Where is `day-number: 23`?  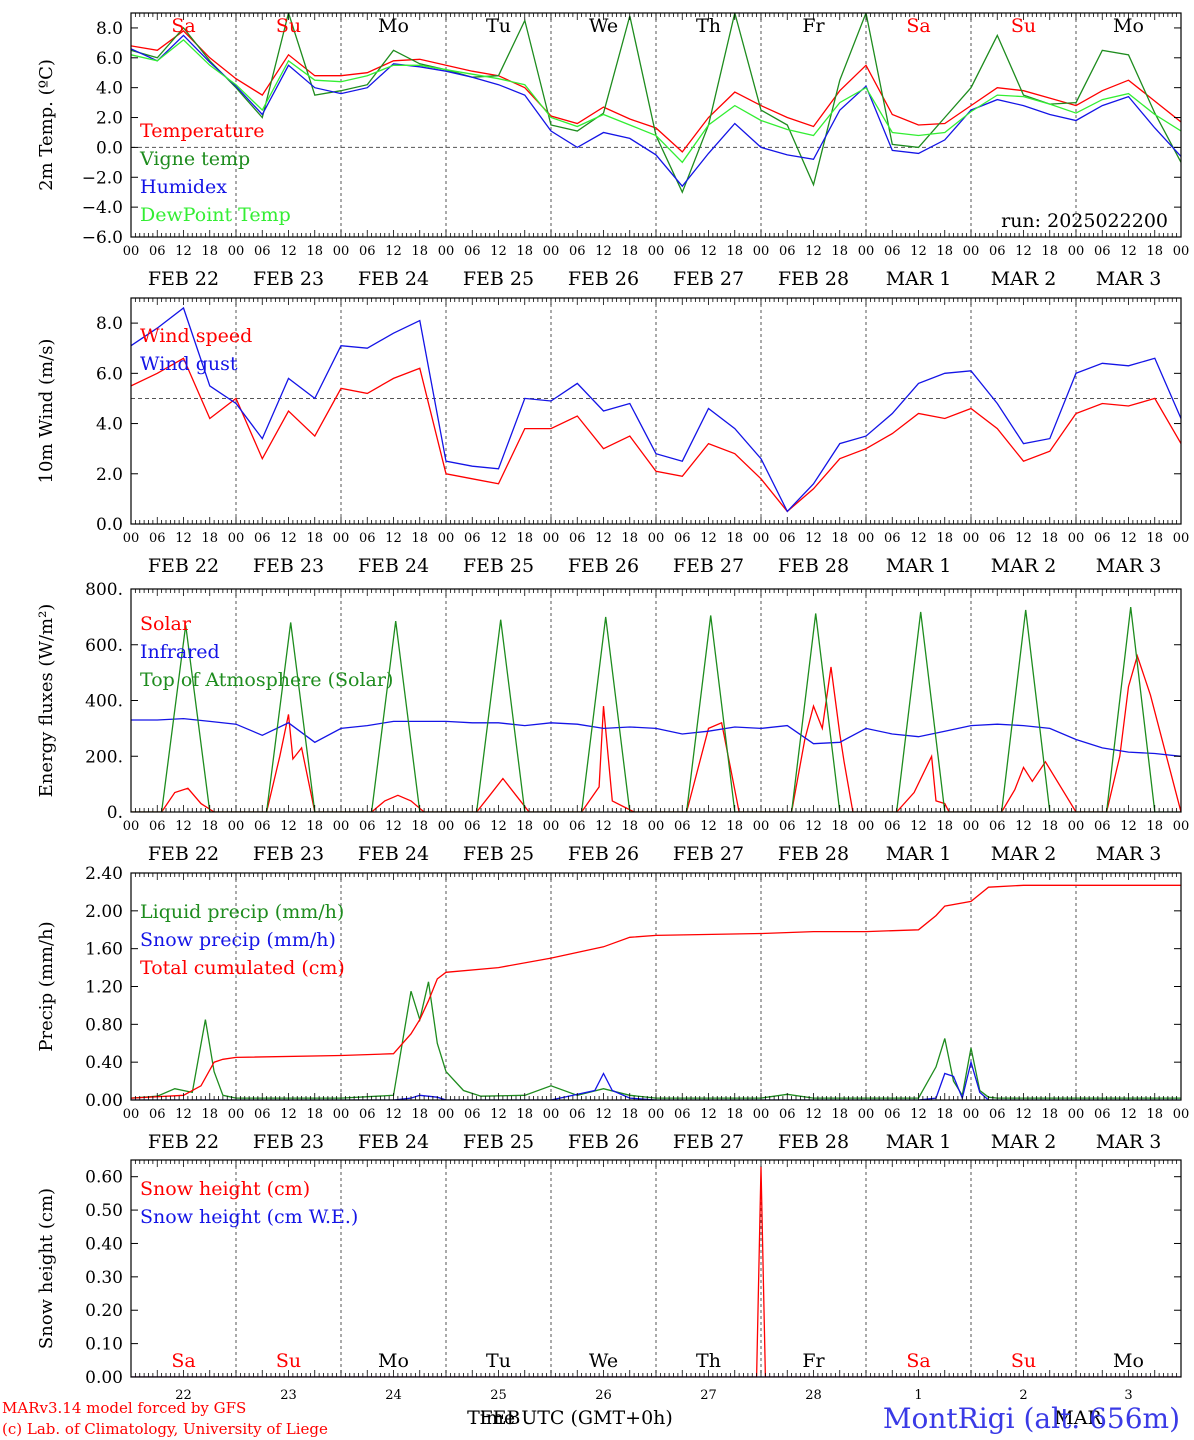
day-number: 23 is located at coordinates (288, 1395).